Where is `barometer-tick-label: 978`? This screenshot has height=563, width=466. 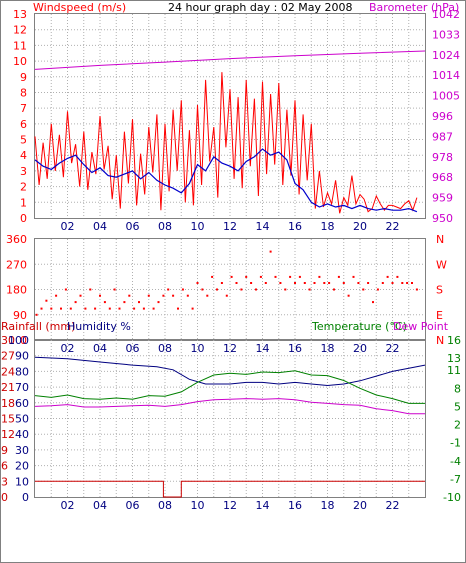
barometer-tick-label: 978 is located at coordinates (442, 157).